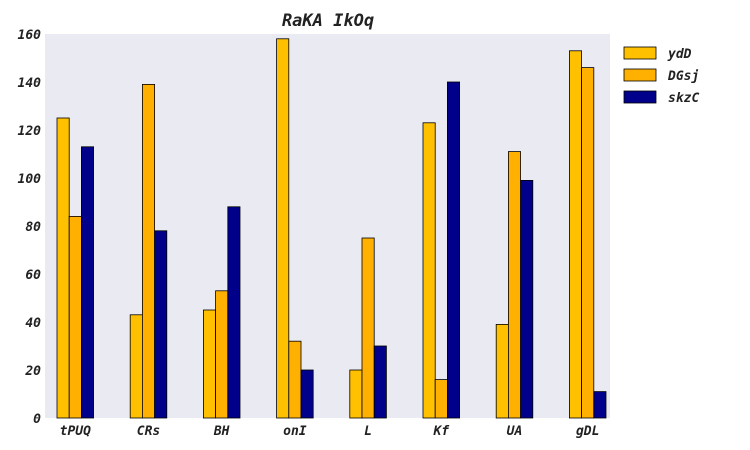  What do you see at coordinates (330, 431) in the screenshot?
I see `x-axis-ticks: tPUQ CRs BH onI L Kf UA gDL` at bounding box center [330, 431].